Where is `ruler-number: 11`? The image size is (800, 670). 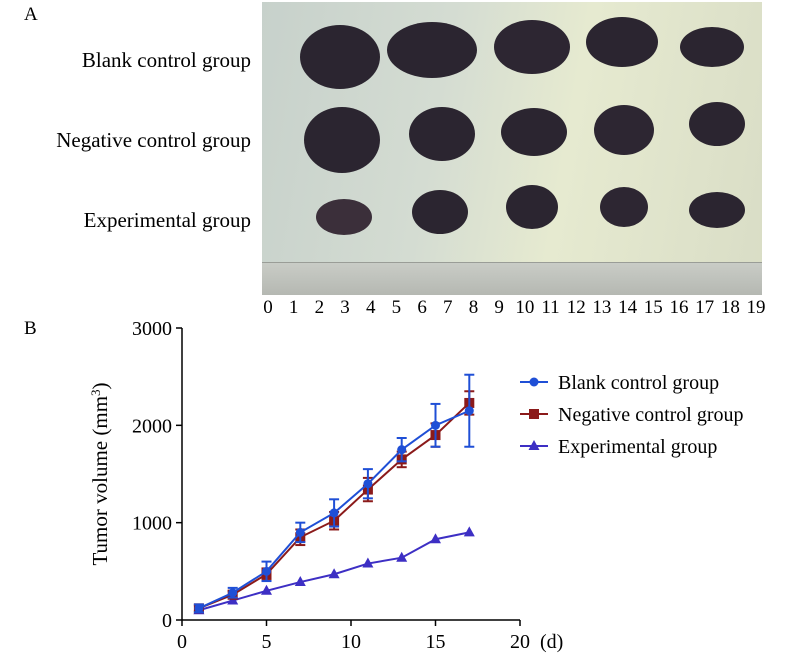
ruler-number: 11 is located at coordinates (550, 307).